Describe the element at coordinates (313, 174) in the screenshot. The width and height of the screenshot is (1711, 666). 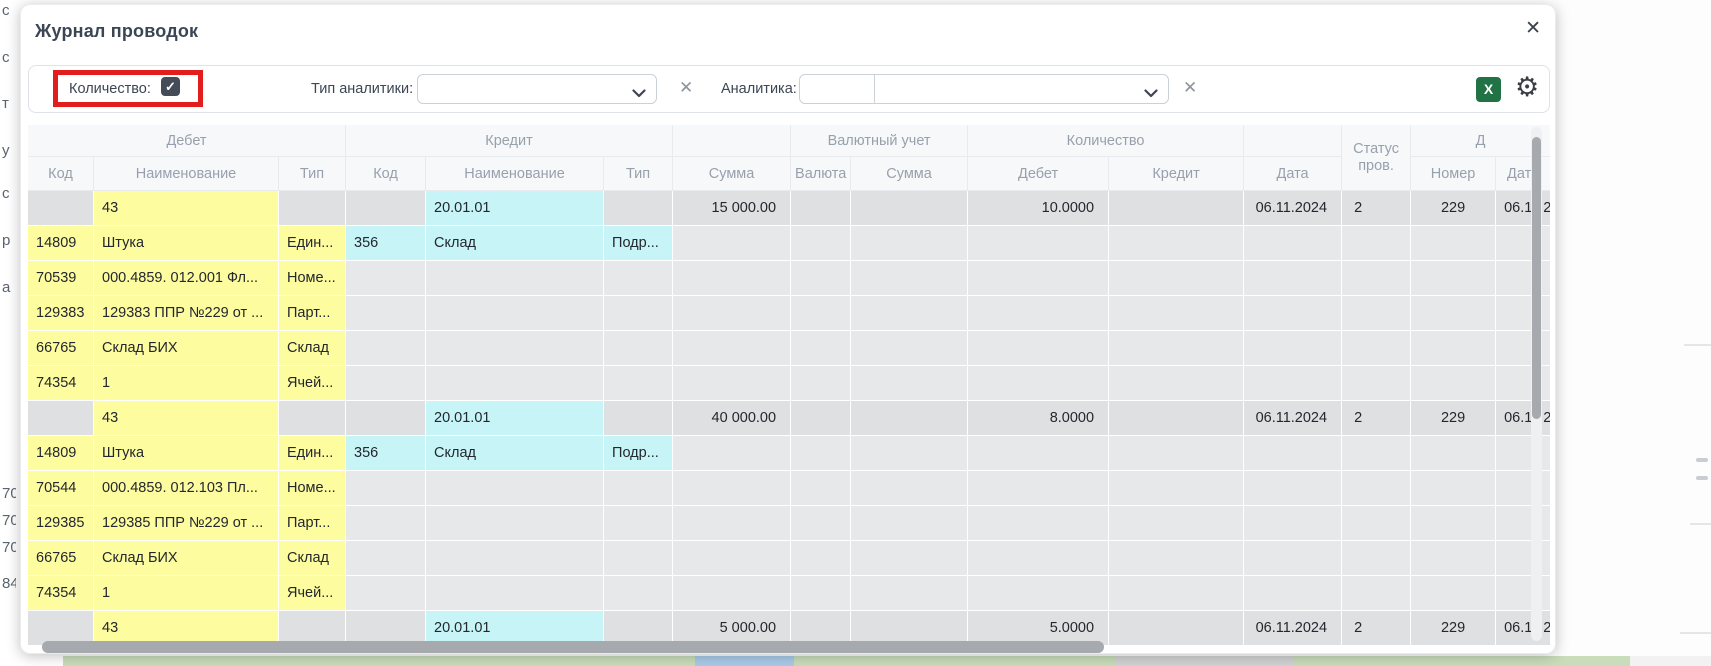
I see `column-header-debit-tip: Тип` at that location.